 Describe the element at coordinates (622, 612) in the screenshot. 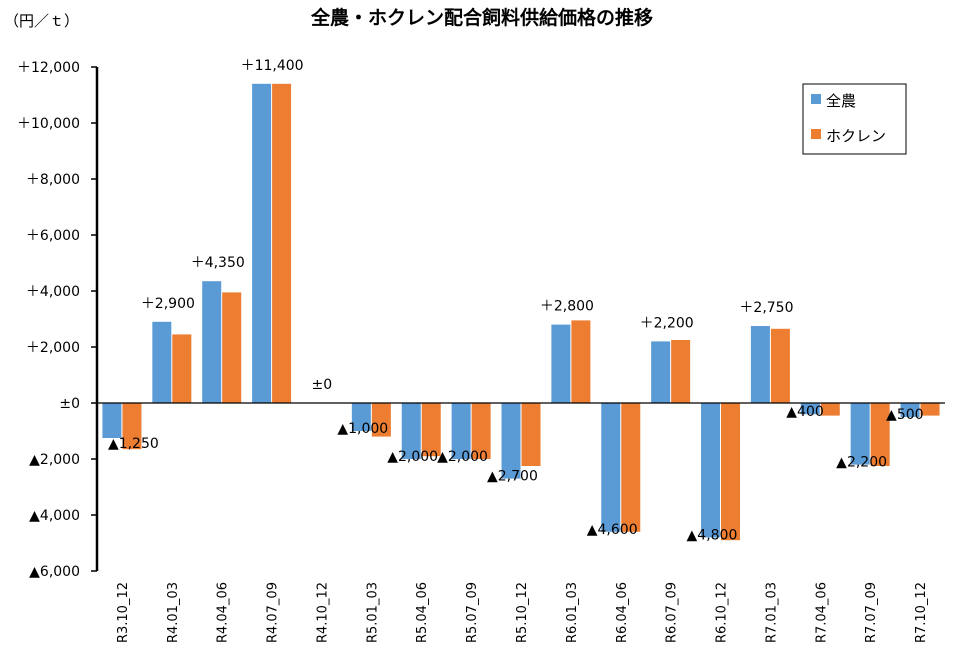

I see `x-tick-label: R6.04_06` at that location.